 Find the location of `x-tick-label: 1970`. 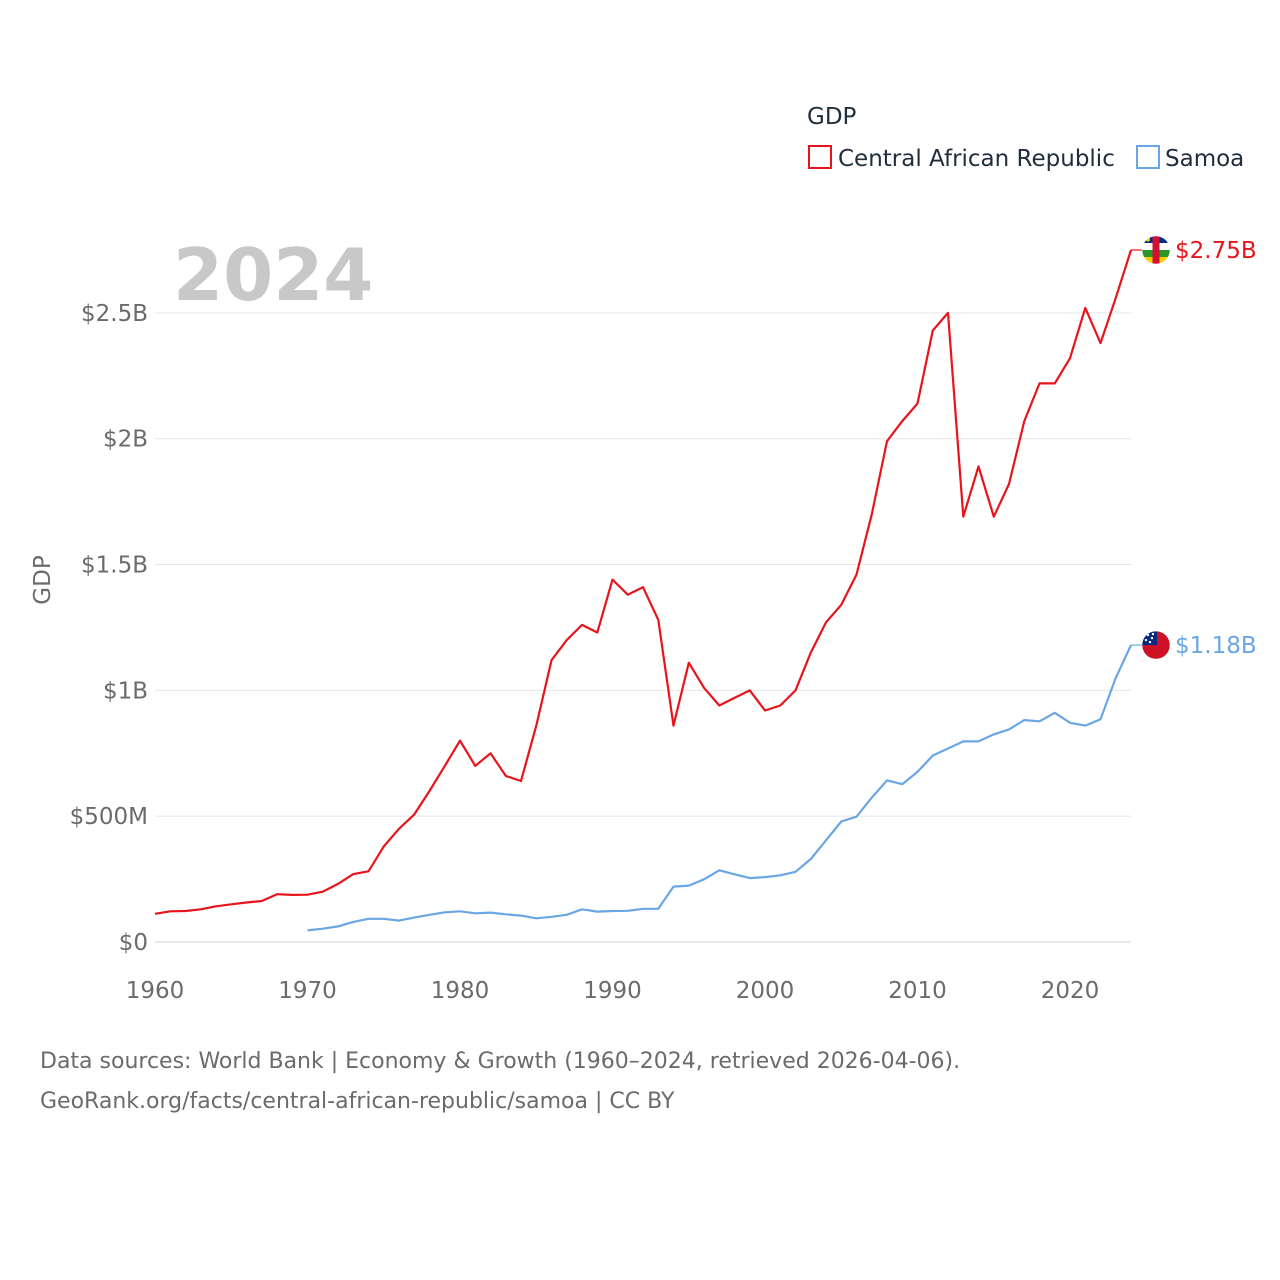

x-tick-label: 1970 is located at coordinates (307, 991).